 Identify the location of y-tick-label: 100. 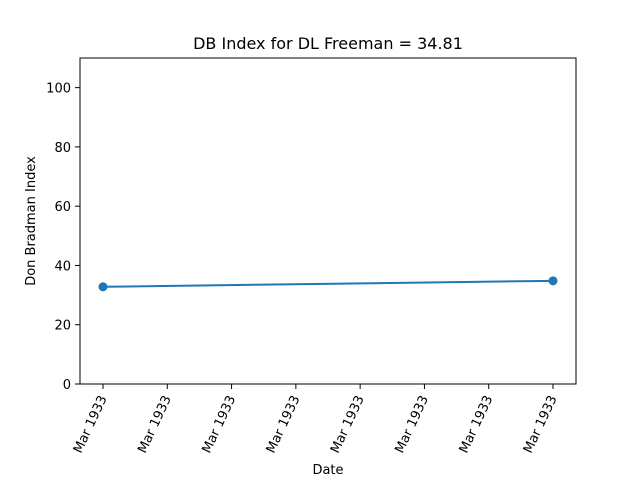
(58, 89).